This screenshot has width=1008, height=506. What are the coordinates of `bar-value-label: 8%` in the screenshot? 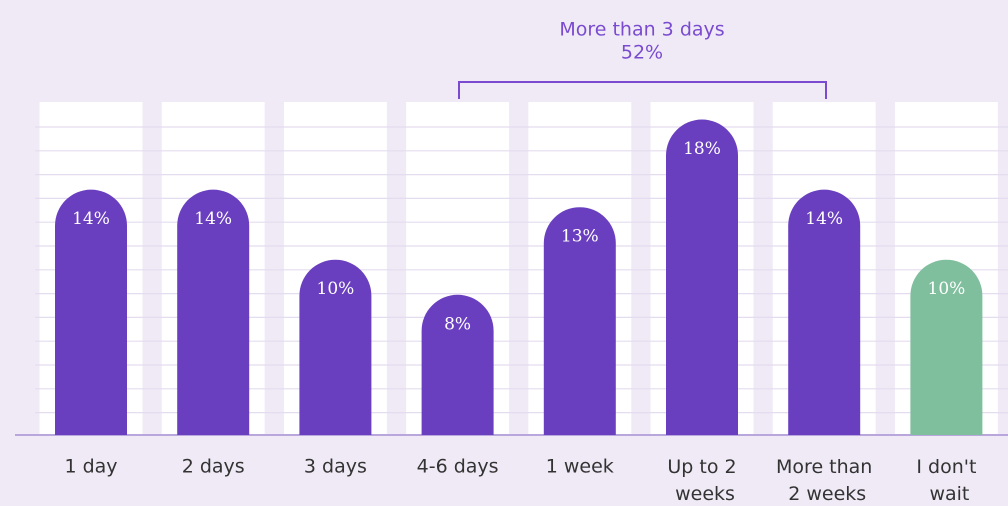 It's located at (457, 324).